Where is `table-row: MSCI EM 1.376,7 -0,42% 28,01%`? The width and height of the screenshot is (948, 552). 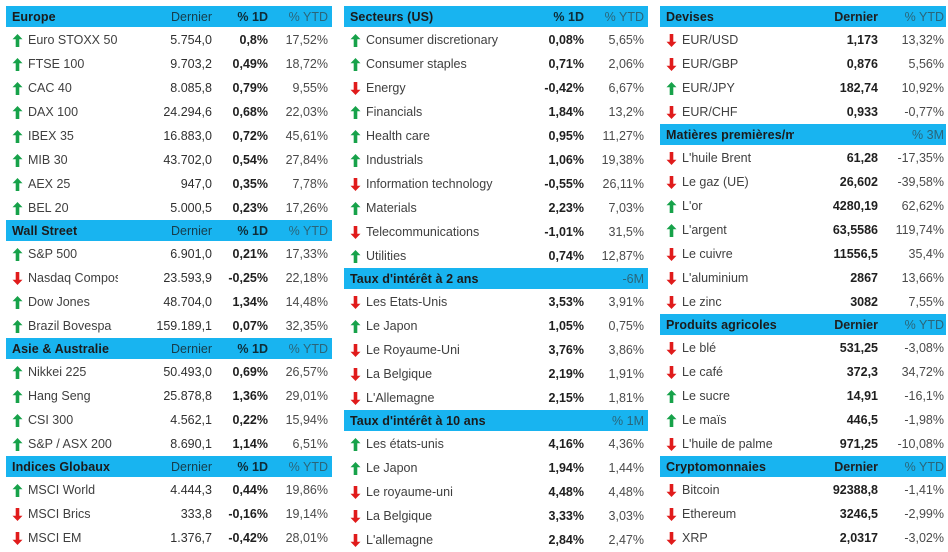 table-row: MSCI EM 1.376,7 -0,42% 28,01% is located at coordinates (169, 538).